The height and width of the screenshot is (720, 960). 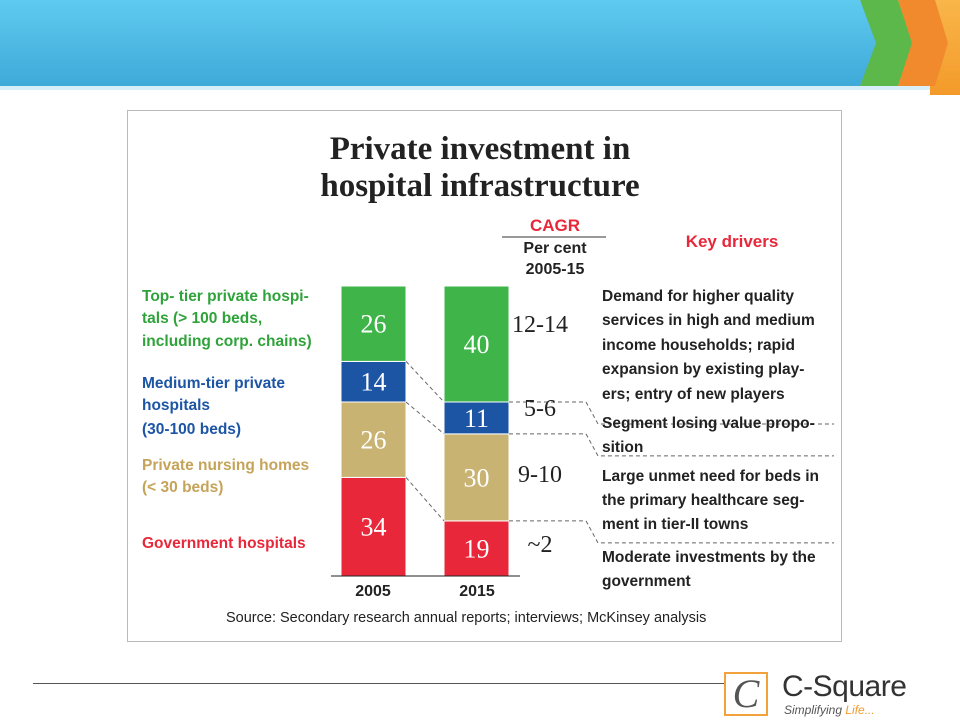 I want to click on data-label-2005-seg-2: 14, so click(x=374, y=382).